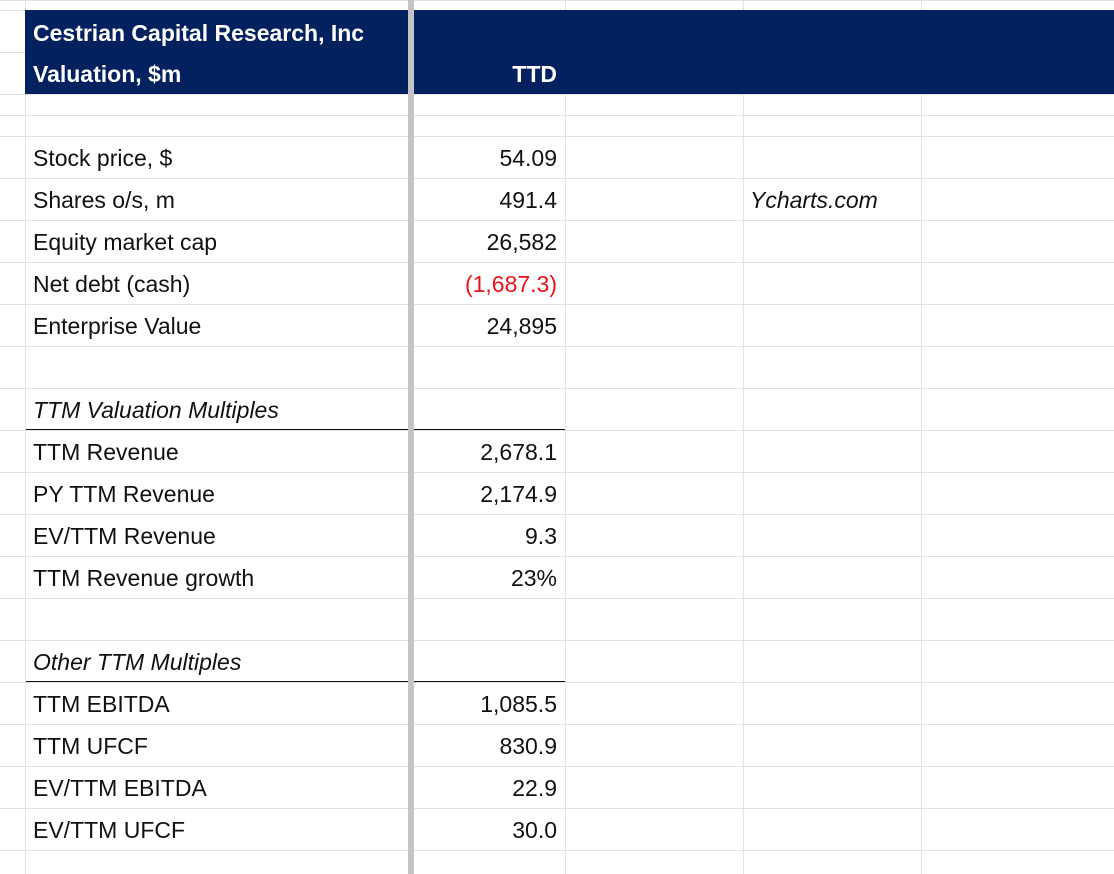 The height and width of the screenshot is (874, 1114). I want to click on row-label: TTM UFCF, so click(90, 746).